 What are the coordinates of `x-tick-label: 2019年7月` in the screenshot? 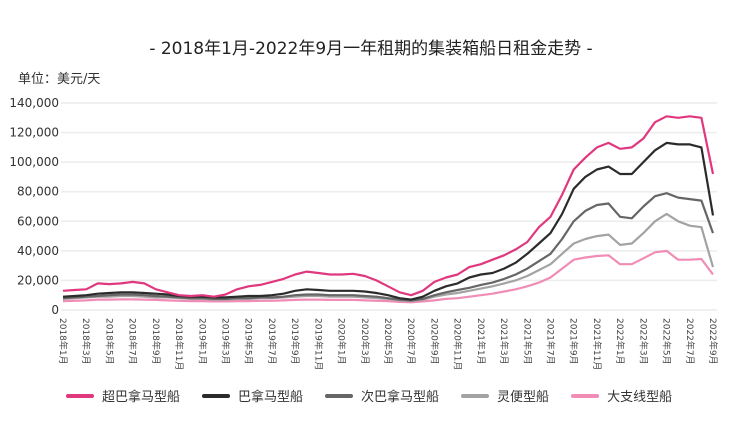 It's located at (272, 341).